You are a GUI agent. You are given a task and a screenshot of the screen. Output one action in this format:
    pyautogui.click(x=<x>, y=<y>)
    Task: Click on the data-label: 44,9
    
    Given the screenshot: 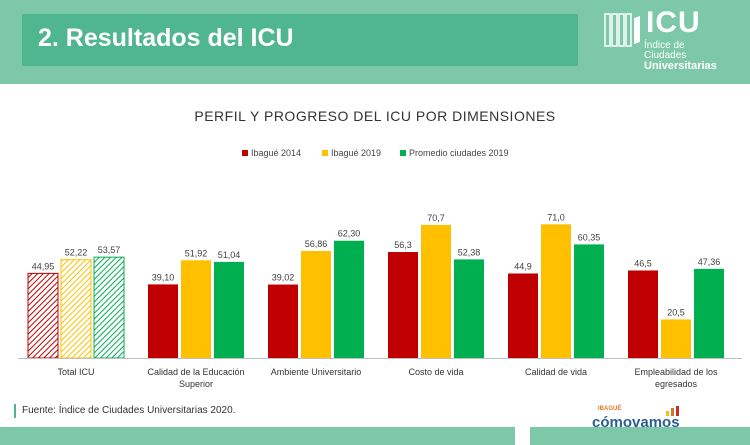 What is the action you would take?
    pyautogui.click(x=523, y=266)
    